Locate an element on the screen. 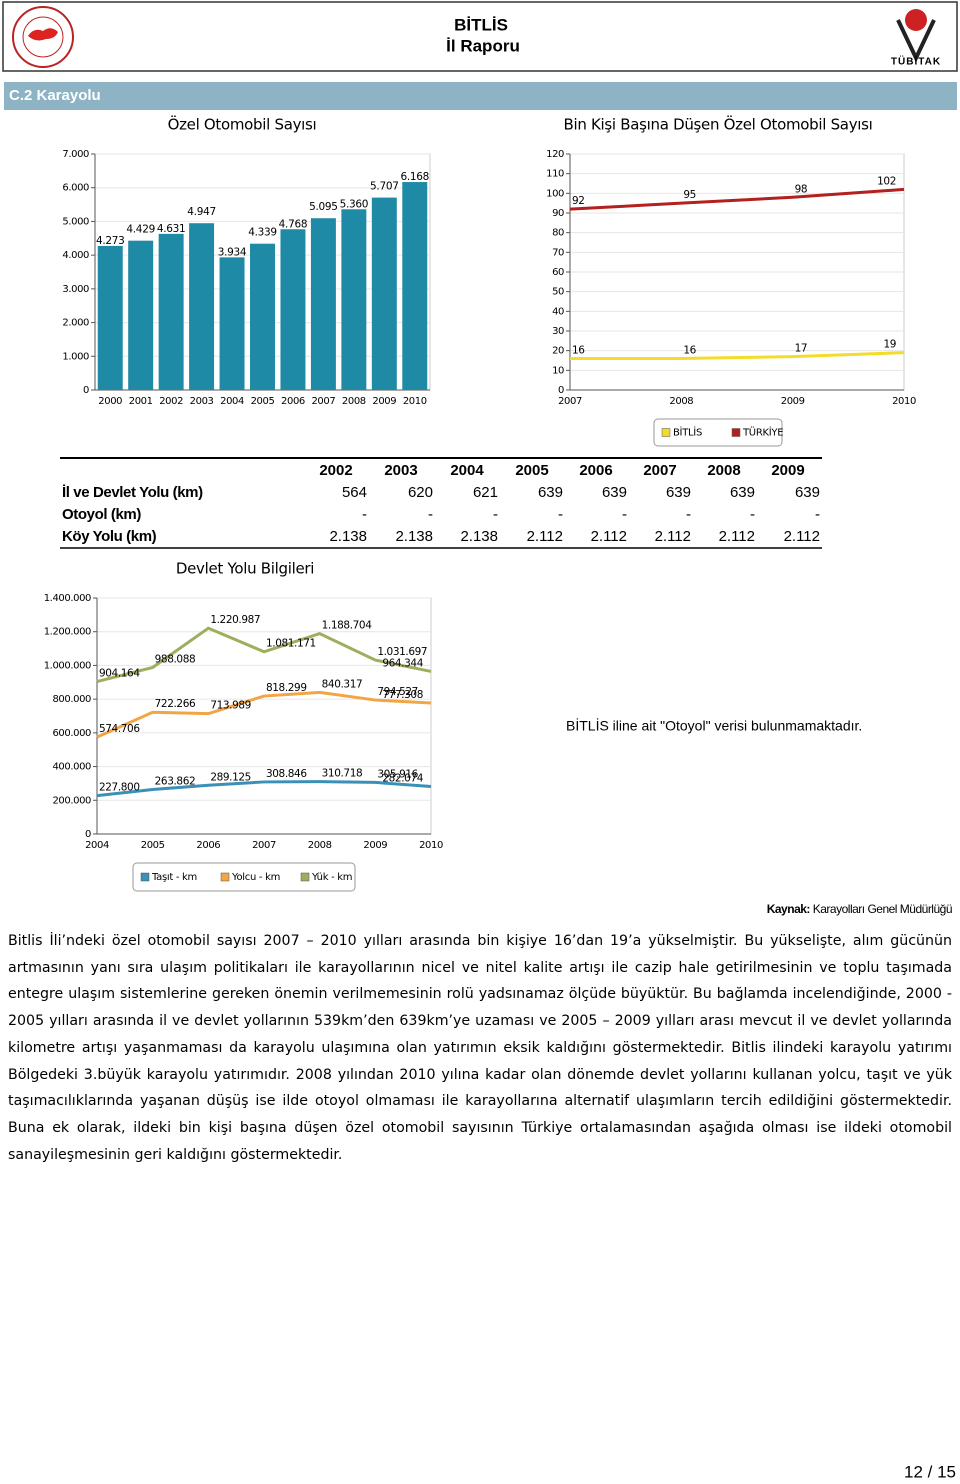 Image resolution: width=960 pixels, height=1484 pixels. table-header: 2005 is located at coordinates (531, 470).